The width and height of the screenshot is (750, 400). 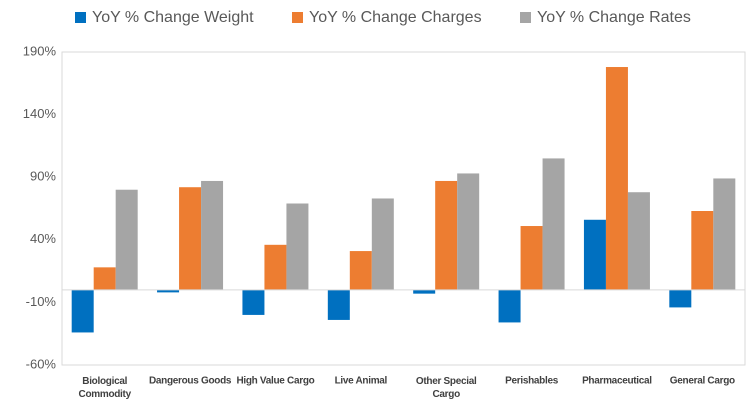 I want to click on x-tick-label: Biological Commodity, so click(x=105, y=388).